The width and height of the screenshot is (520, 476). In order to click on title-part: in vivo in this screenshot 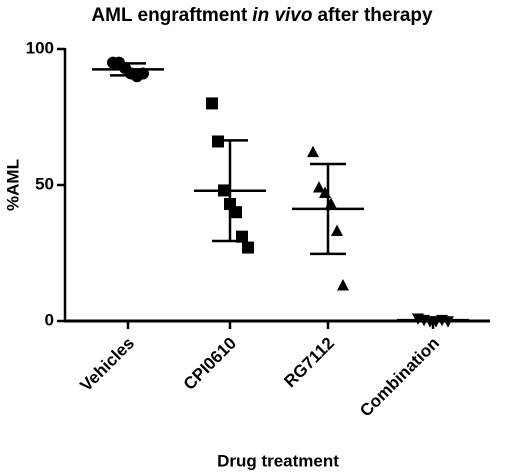, I will do `click(282, 15)`.